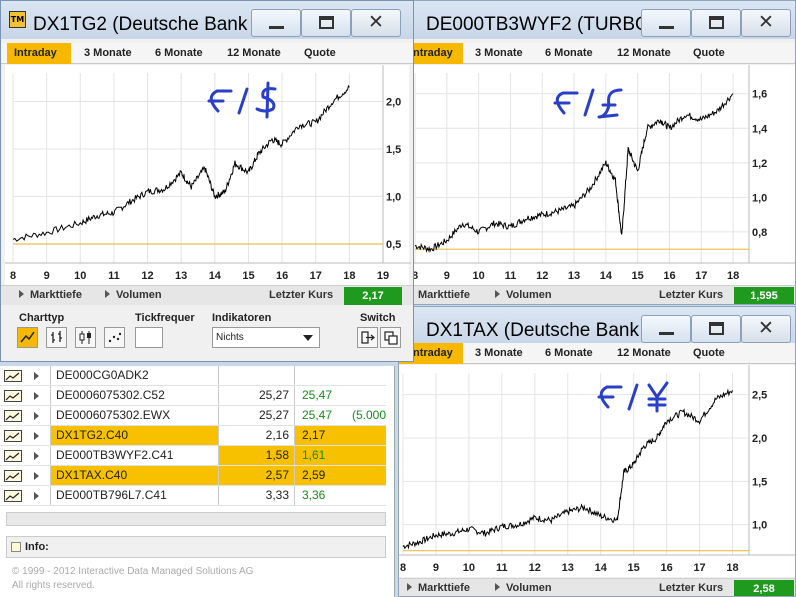 Image resolution: width=796 pixels, height=597 pixels. I want to click on dot-chart-button, so click(114, 337).